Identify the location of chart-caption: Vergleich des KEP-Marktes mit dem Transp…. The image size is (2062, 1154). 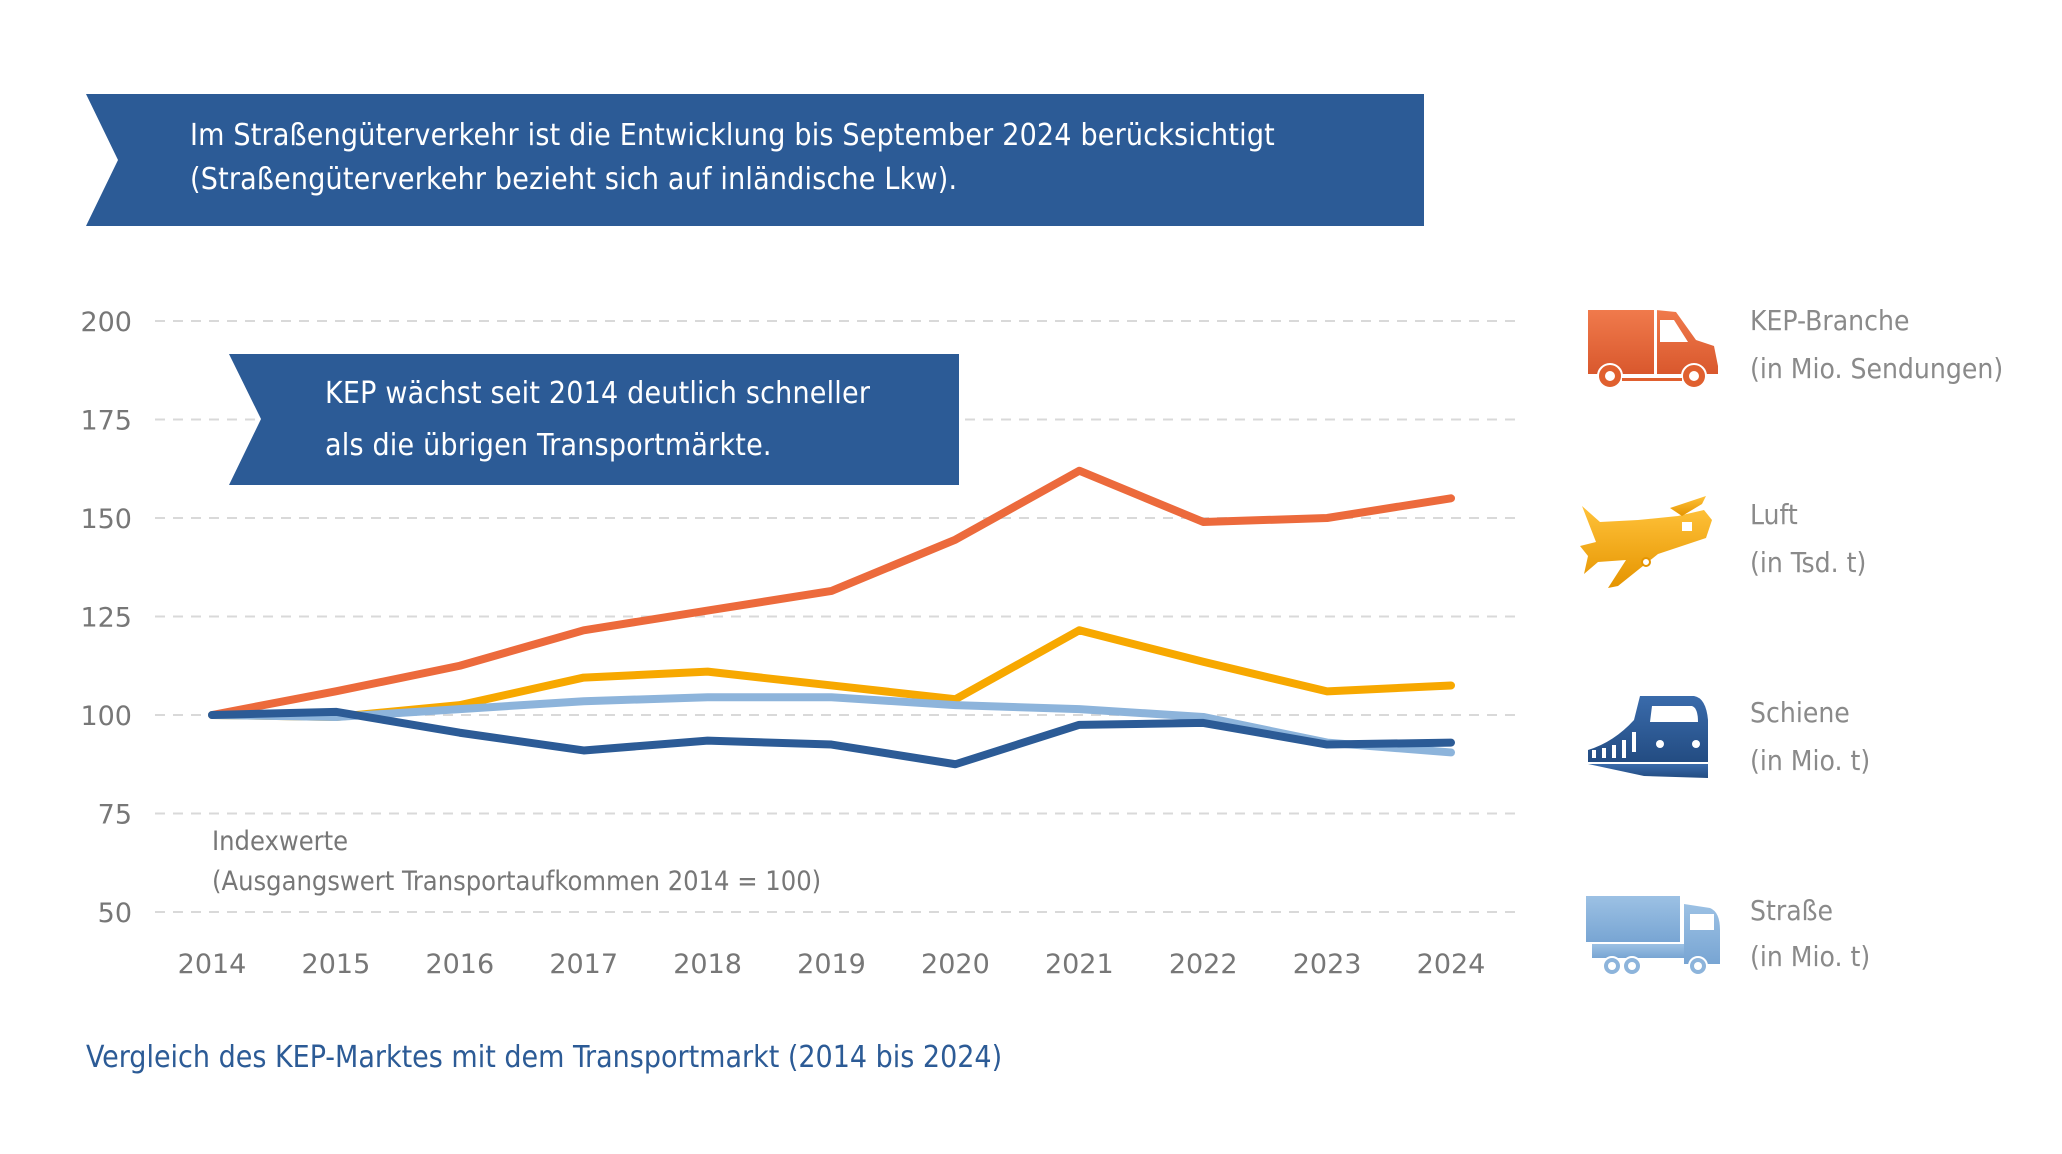
(544, 1057).